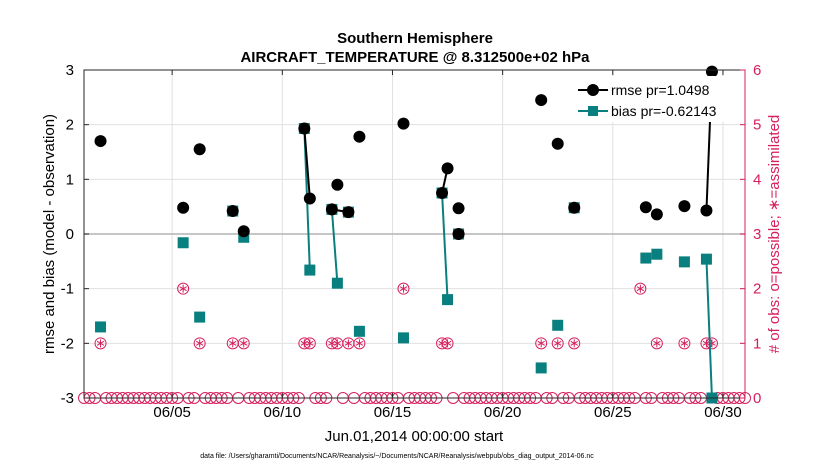 Image resolution: width=830 pixels, height=470 pixels. Describe the element at coordinates (757, 398) in the screenshot. I see `y2-tick-label: 0` at that location.